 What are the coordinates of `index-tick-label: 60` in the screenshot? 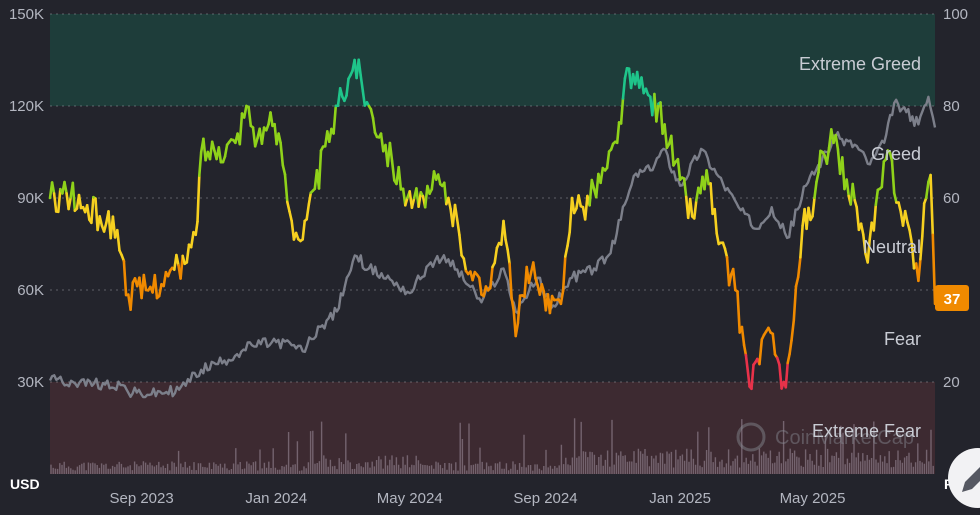 It's located at (951, 198).